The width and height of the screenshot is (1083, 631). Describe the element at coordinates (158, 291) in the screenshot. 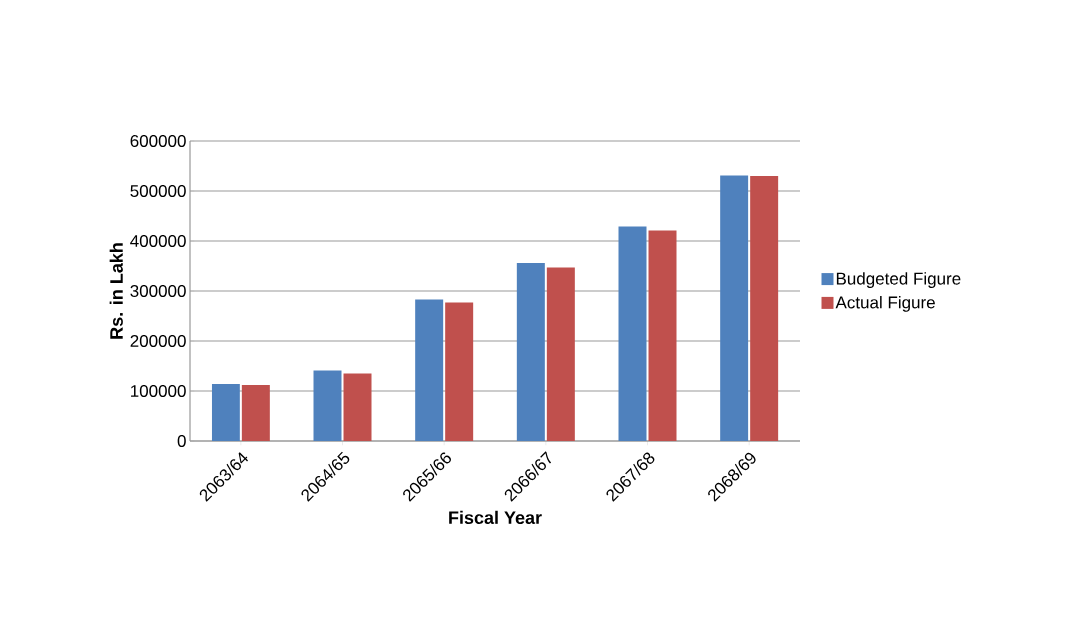

I see `y-tick-label: 300000` at that location.